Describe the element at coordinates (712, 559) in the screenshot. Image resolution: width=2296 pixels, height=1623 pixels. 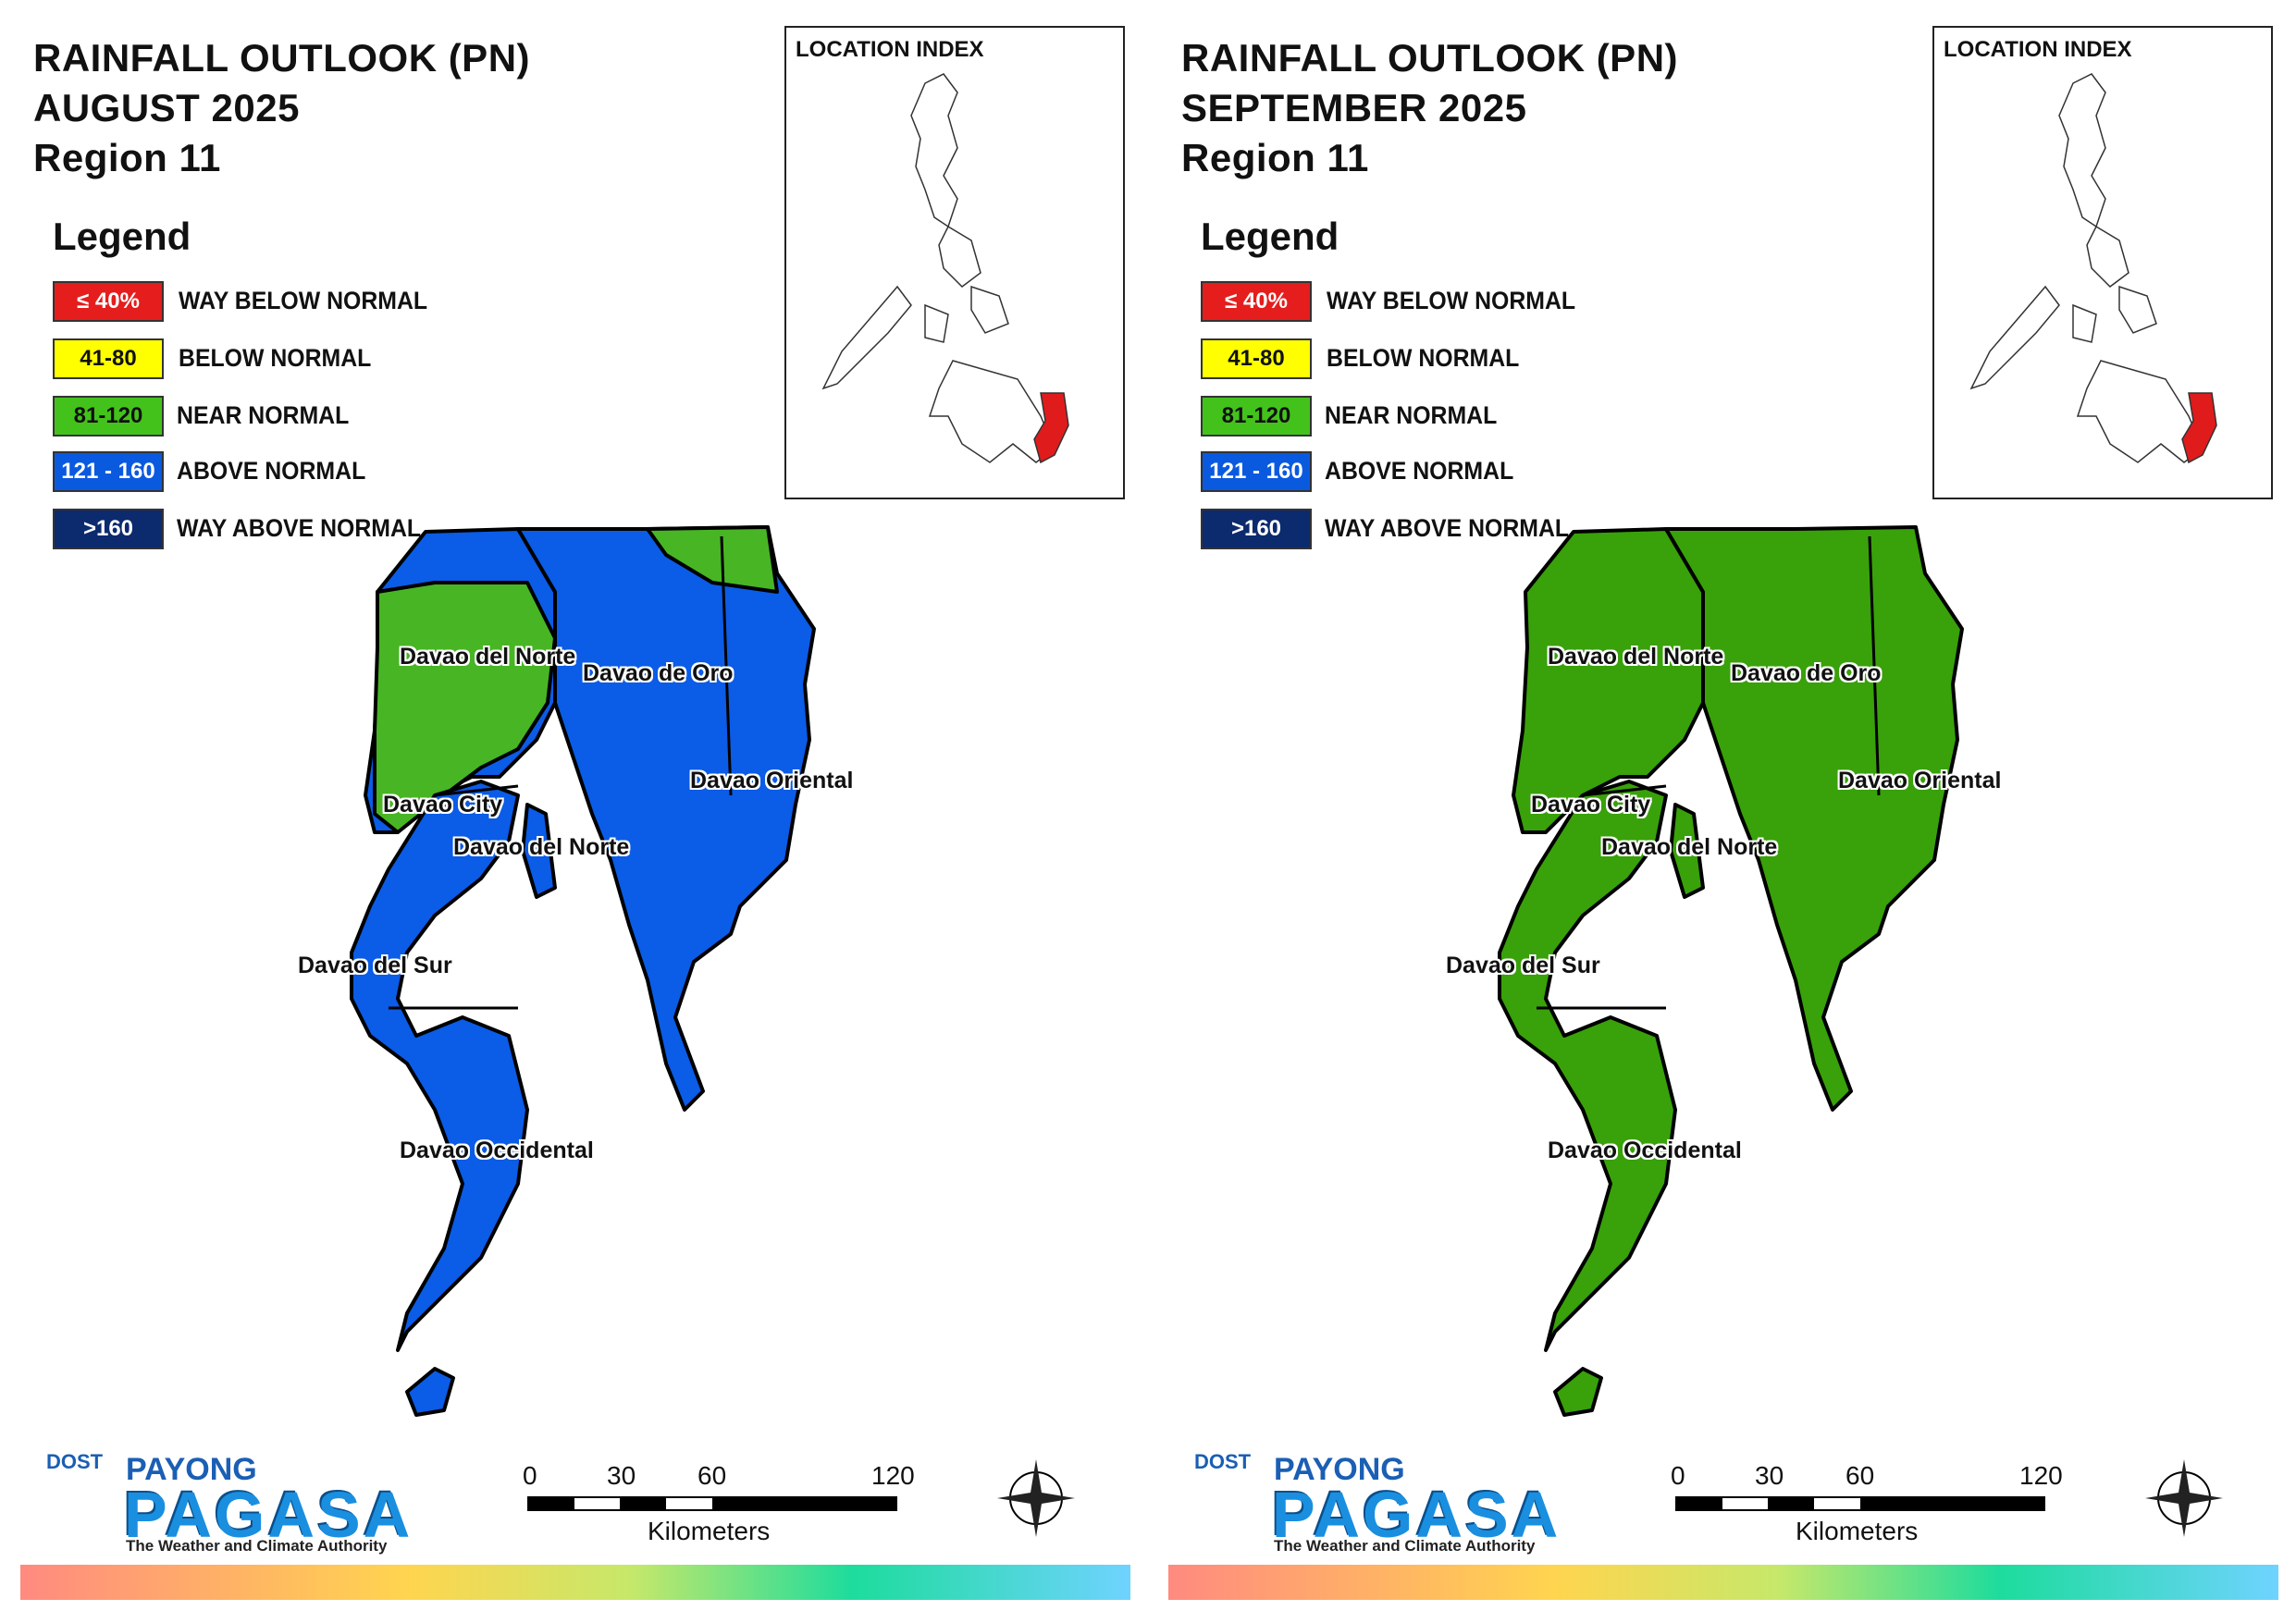
I see `region-northeast-green` at that location.